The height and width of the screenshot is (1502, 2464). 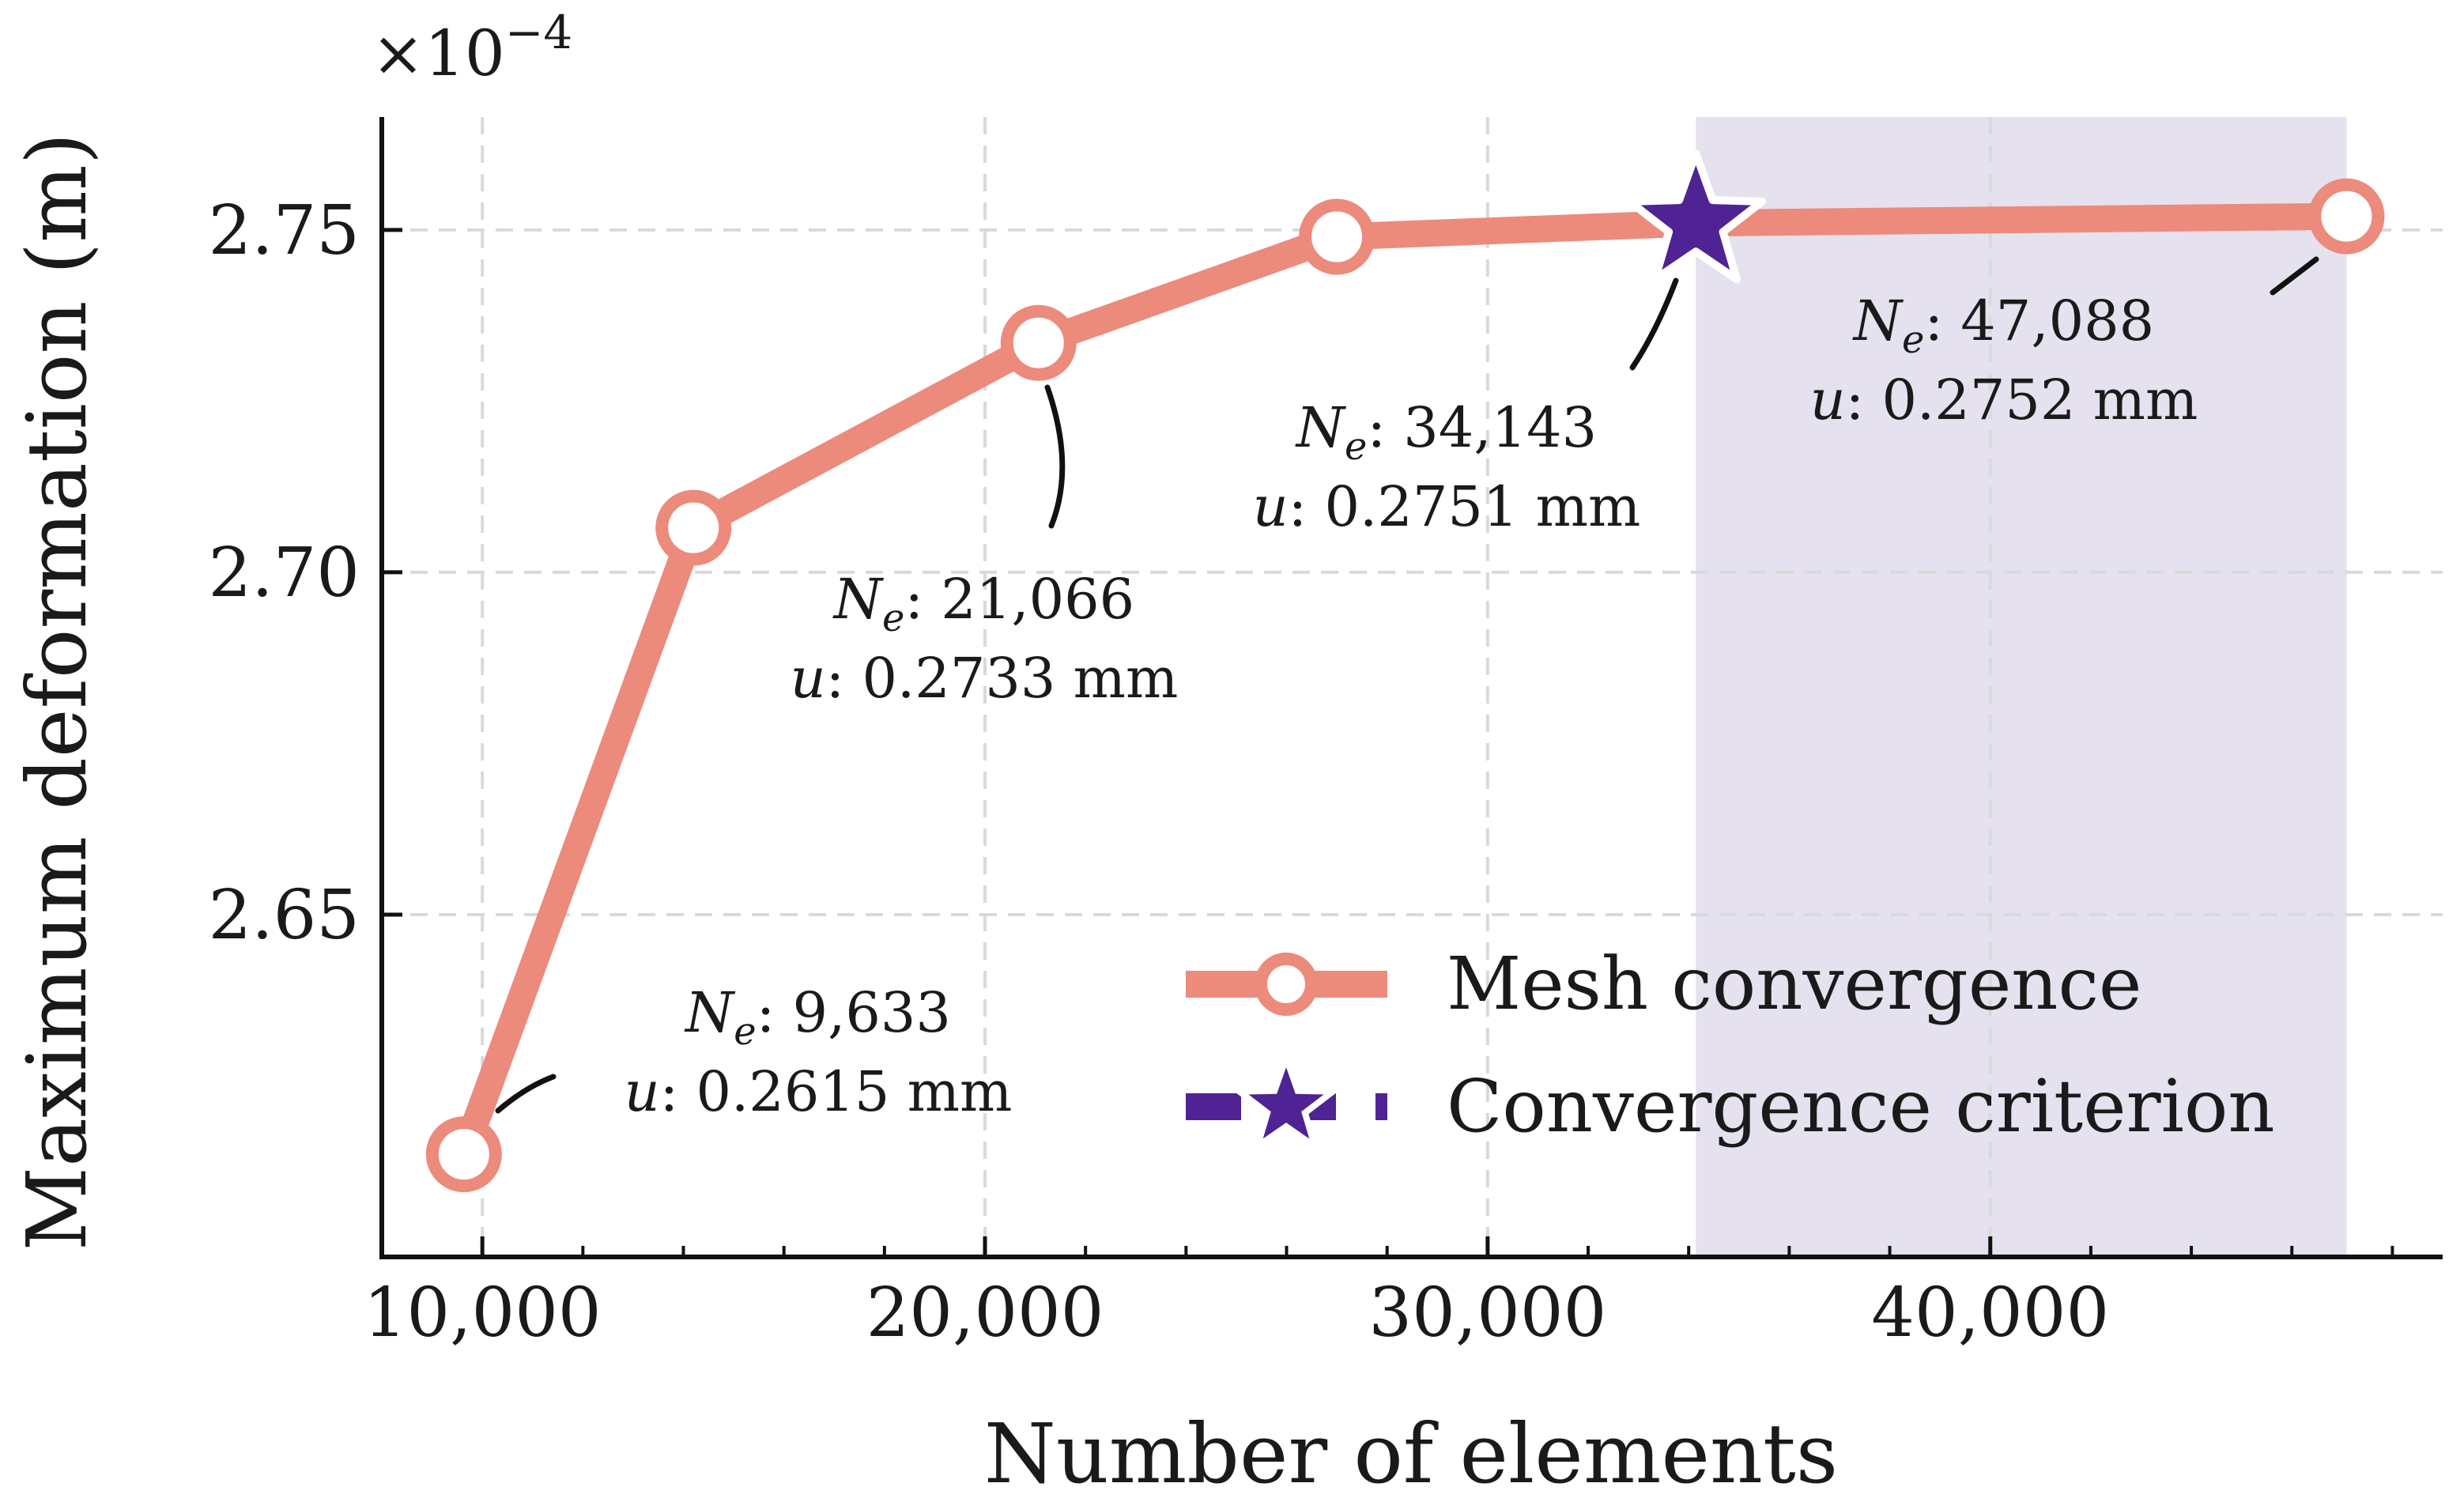 I want to click on annotation-deformation: u: 0.2615 mm, so click(x=818, y=1091).